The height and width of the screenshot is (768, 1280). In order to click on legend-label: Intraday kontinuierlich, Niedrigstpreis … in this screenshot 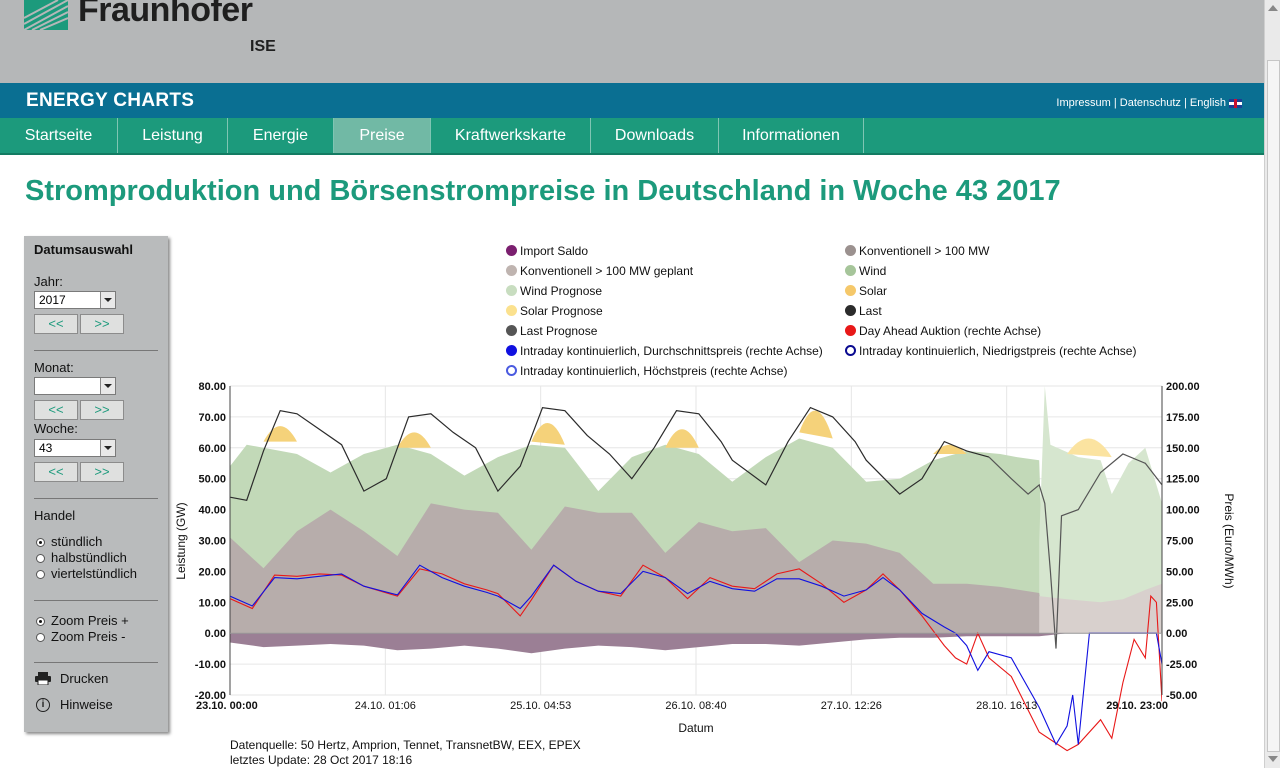, I will do `click(998, 351)`.